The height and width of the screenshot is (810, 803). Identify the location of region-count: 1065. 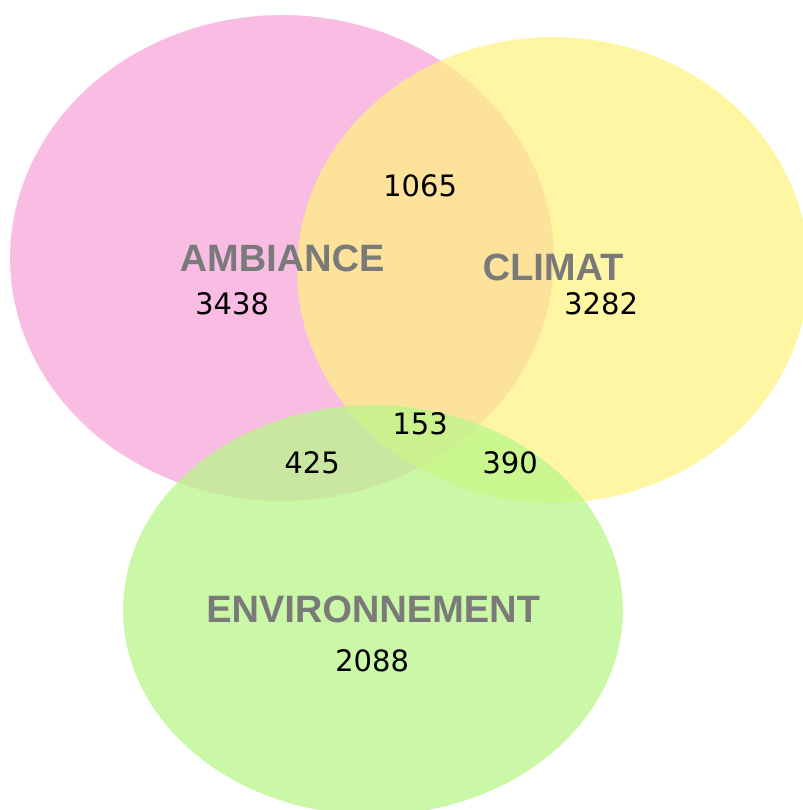
(420, 186).